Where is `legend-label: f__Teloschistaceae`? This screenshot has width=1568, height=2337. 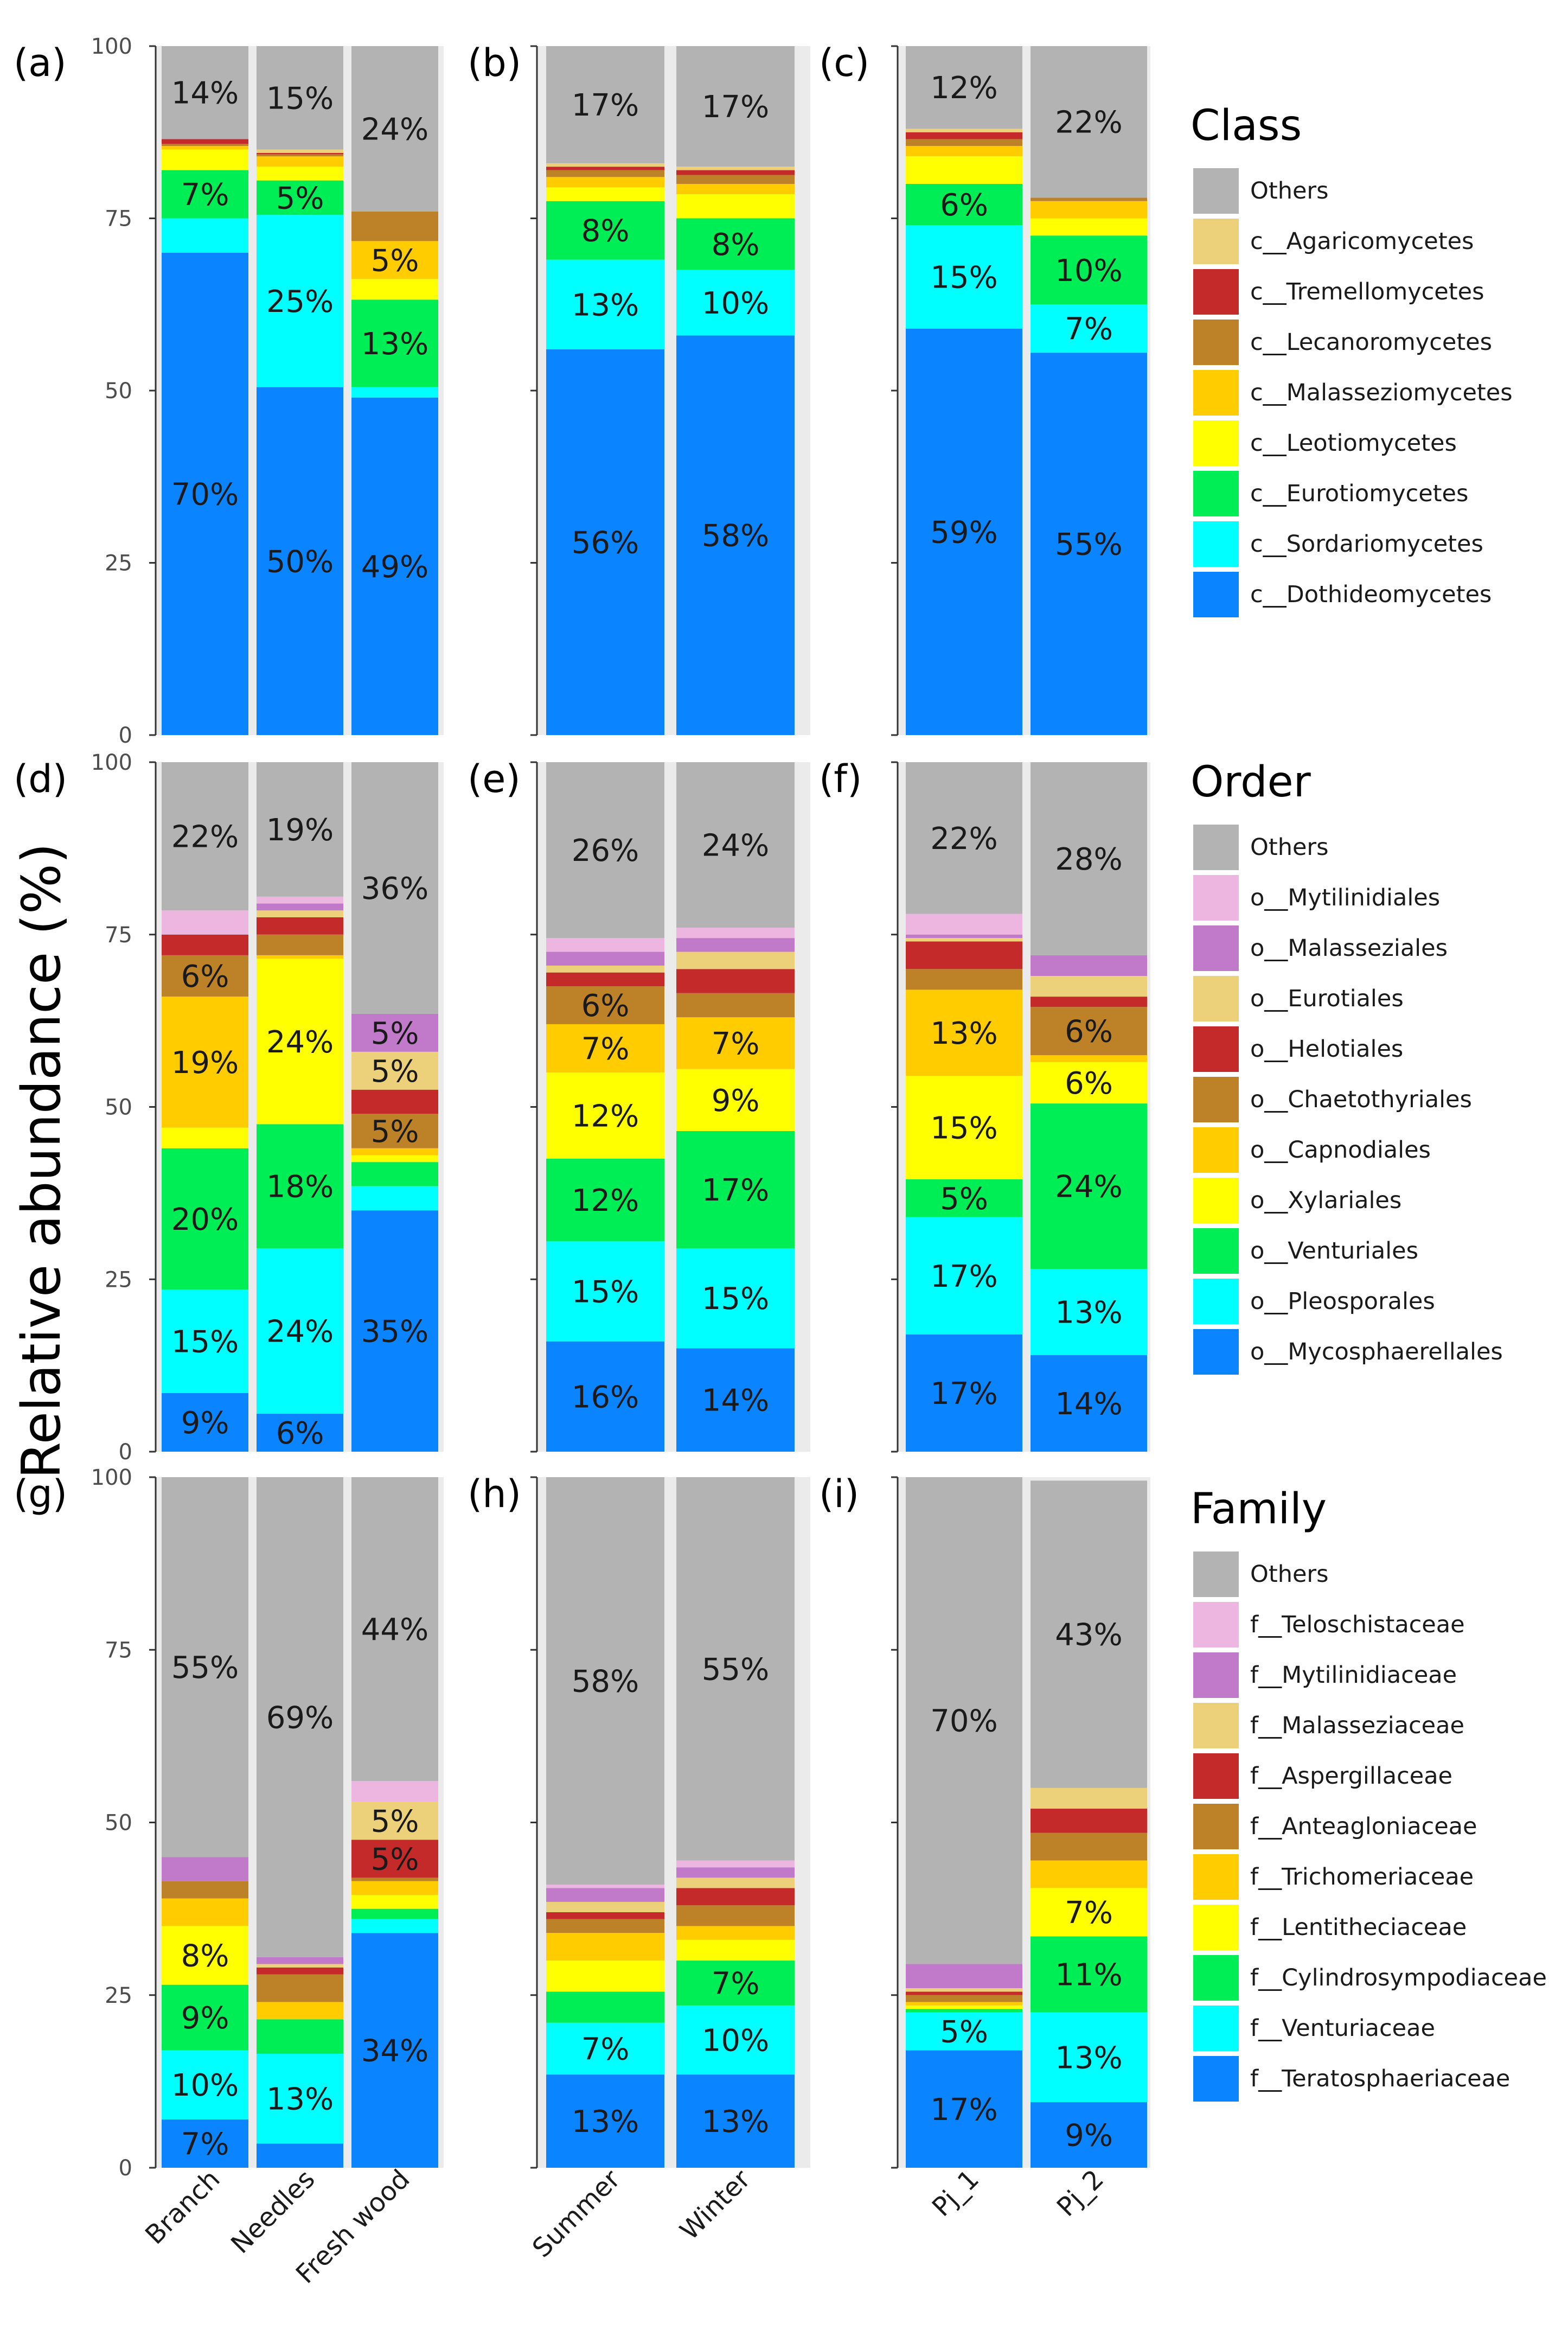
legend-label: f__Teloschistaceae is located at coordinates (1357, 1624).